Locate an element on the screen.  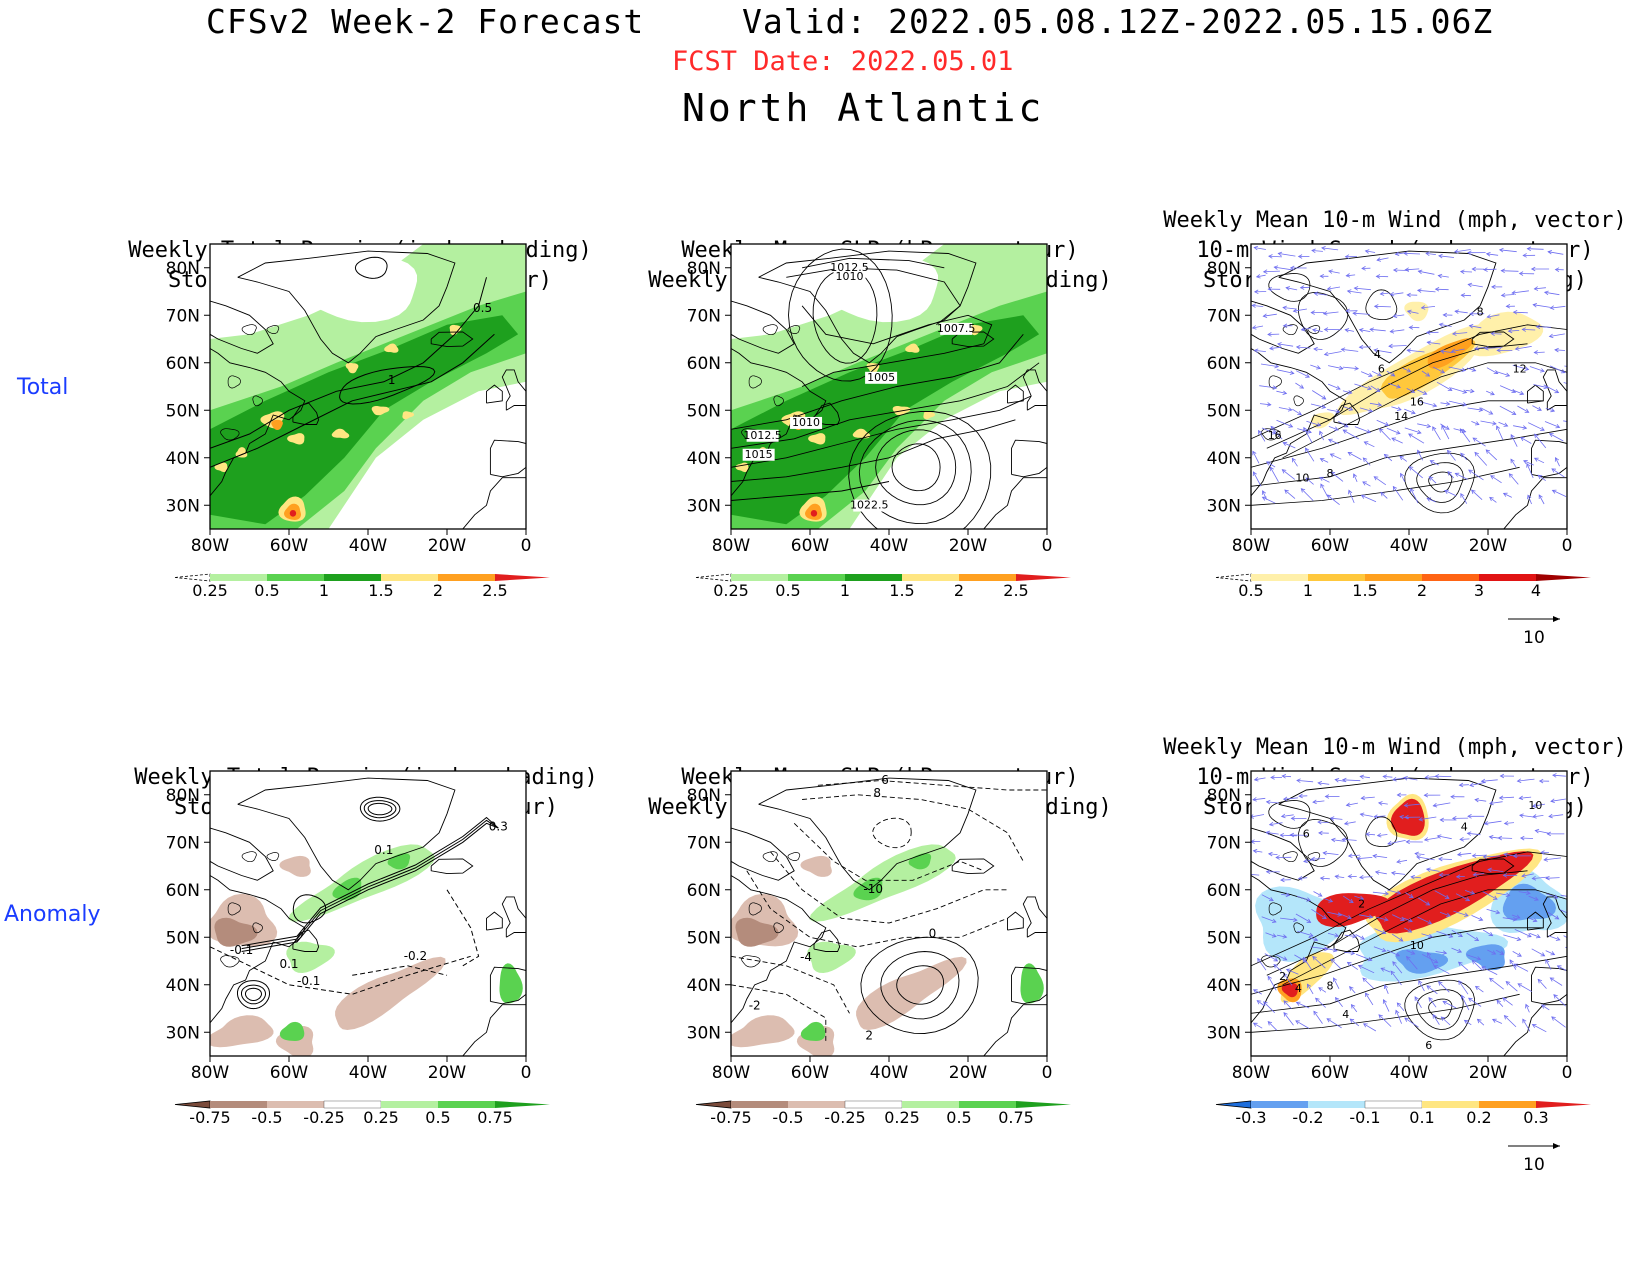
contour-label: 4 is located at coordinates (1464, 826).